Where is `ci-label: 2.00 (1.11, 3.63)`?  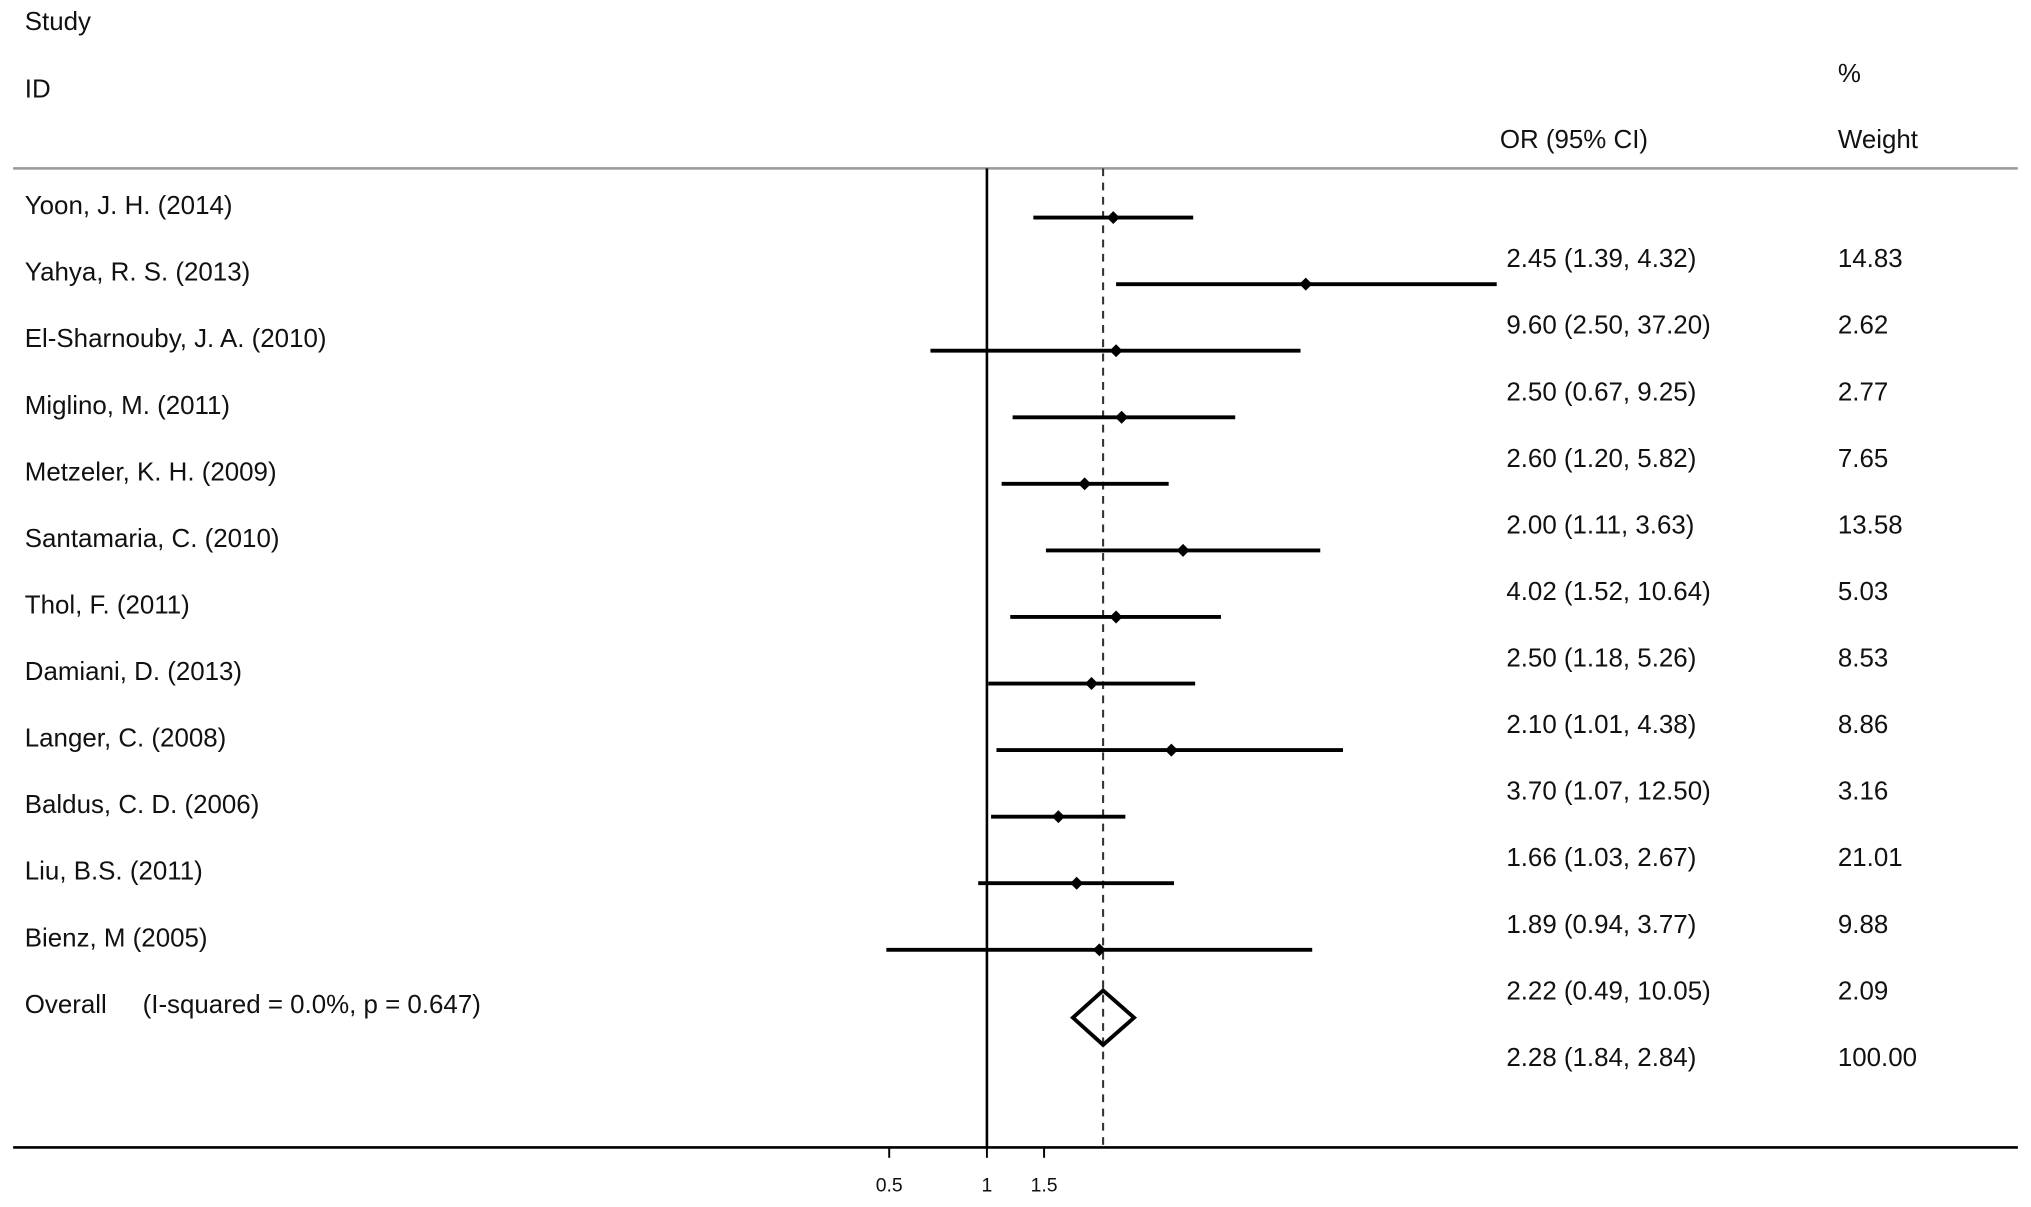
ci-label: 2.00 (1.11, 3.63) is located at coordinates (1600, 525).